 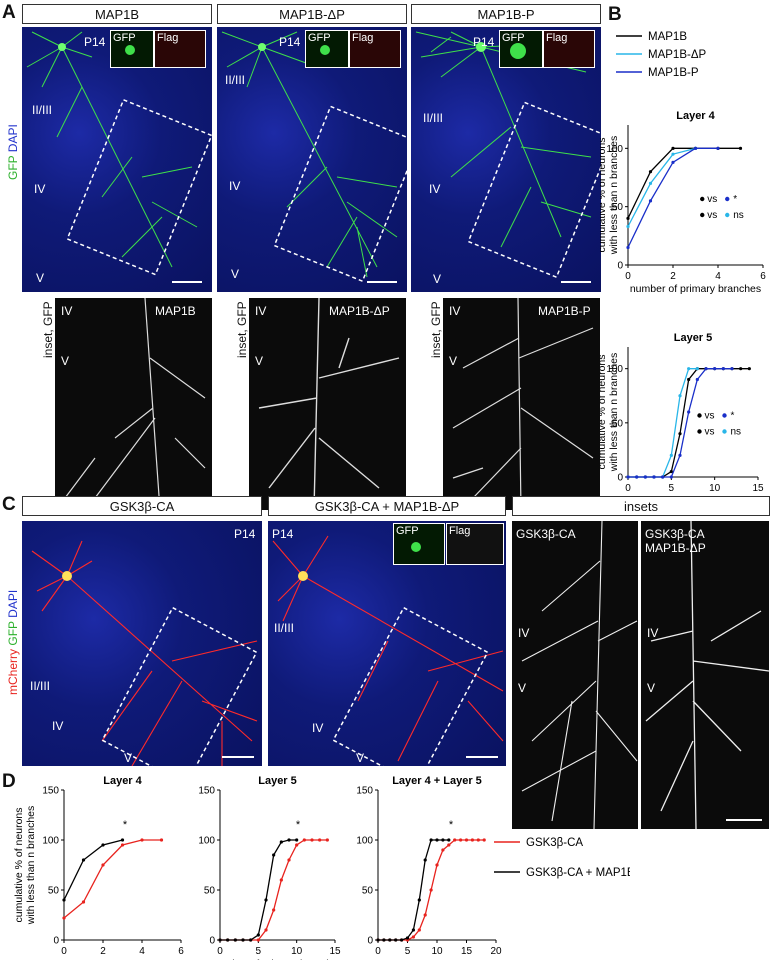 I want to click on inset-title-line2: MAP1B-ΔP, so click(x=675, y=548).